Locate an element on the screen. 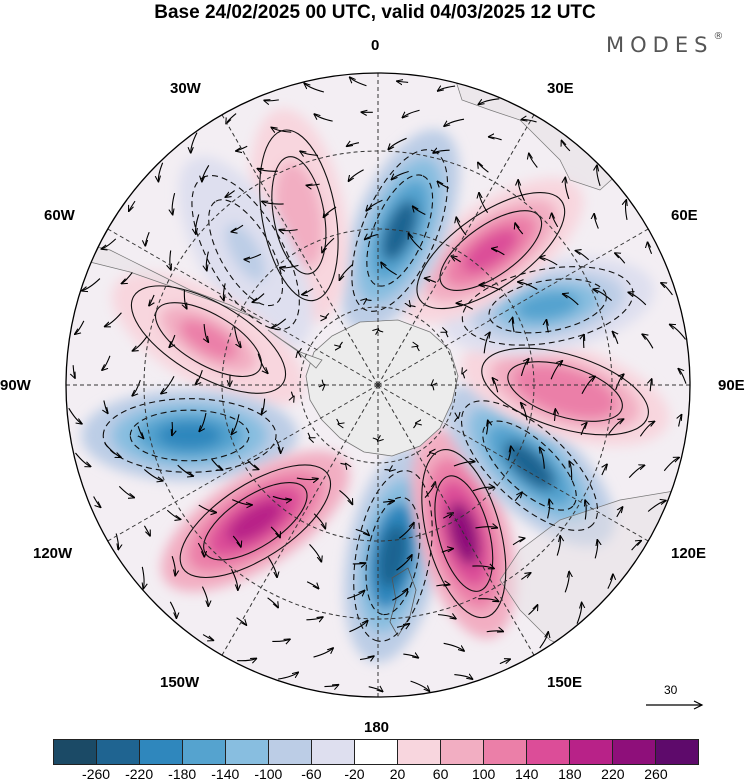 The width and height of the screenshot is (750, 783). lon-label-90w: 90W is located at coordinates (15, 385).